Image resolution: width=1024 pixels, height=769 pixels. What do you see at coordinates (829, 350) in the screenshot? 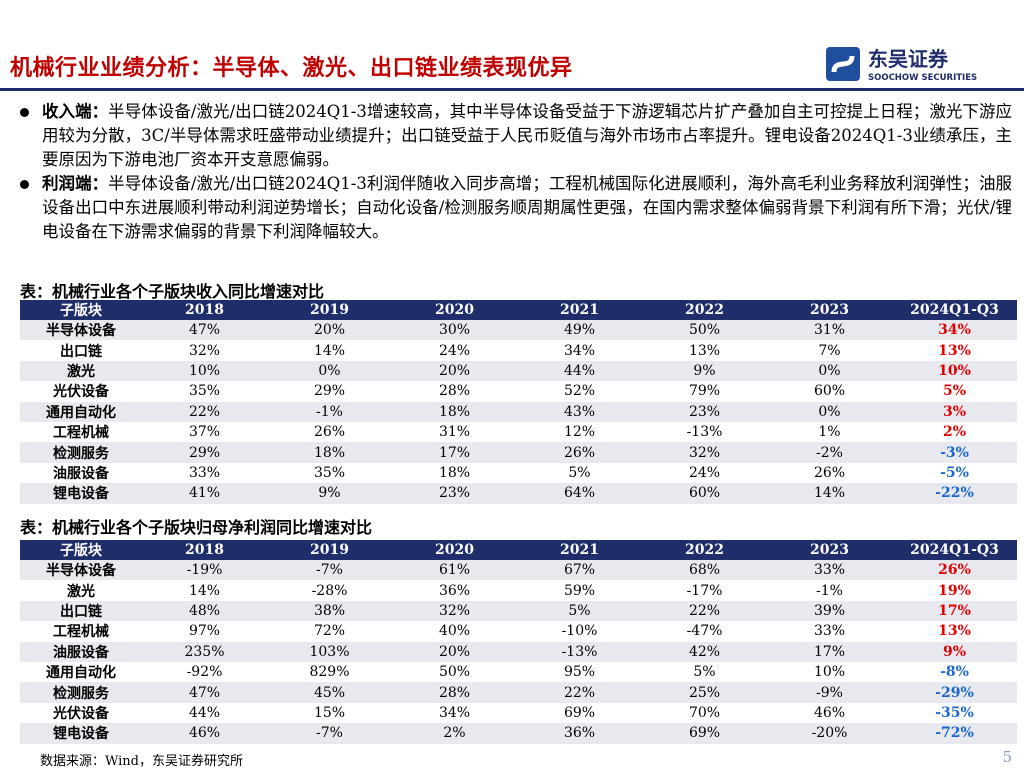
I see `table-cell: 7%` at bounding box center [829, 350].